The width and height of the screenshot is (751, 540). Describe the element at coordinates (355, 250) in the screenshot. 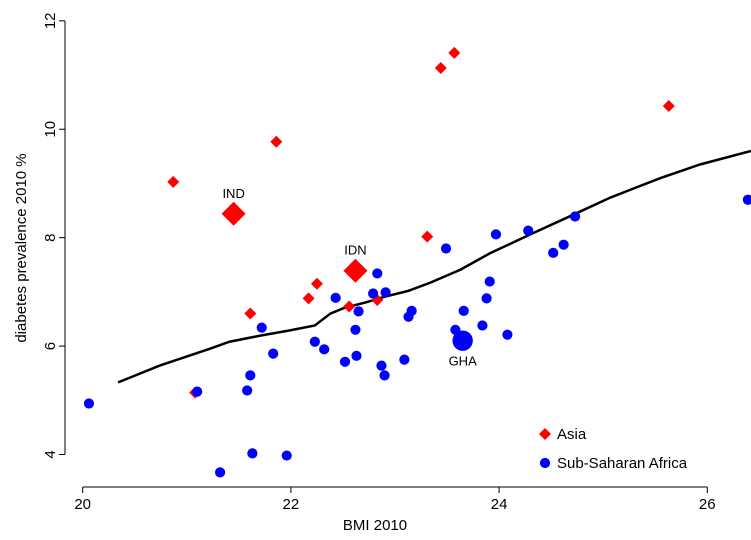

I see `point-label: IDN` at that location.